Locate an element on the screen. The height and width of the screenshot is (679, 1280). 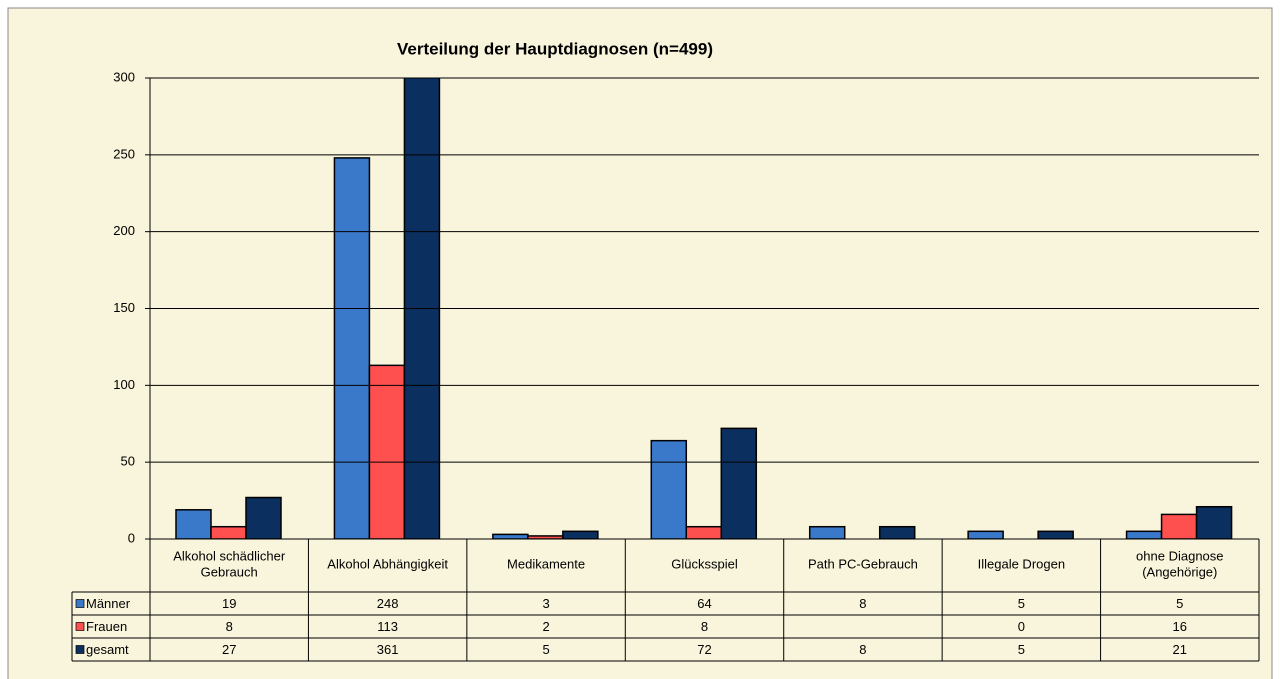
table-value: 64 is located at coordinates (704, 603).